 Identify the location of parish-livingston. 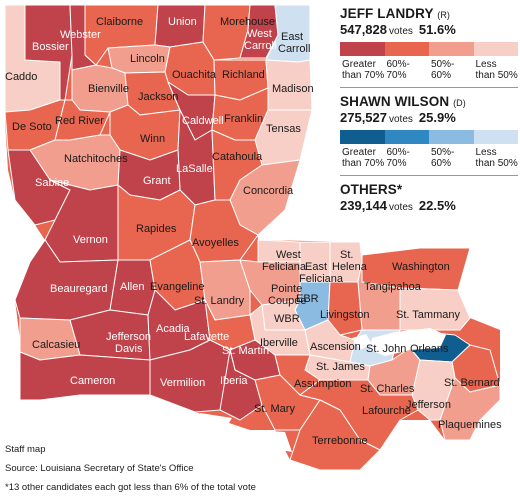
(345, 308).